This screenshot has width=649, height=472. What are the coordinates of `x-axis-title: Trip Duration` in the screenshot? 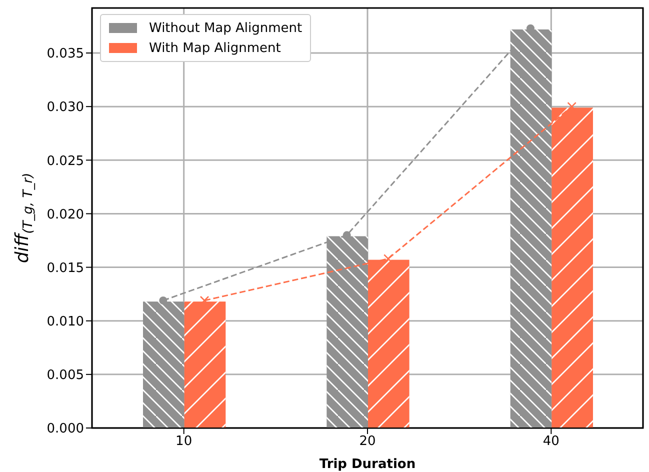 It's located at (367, 464).